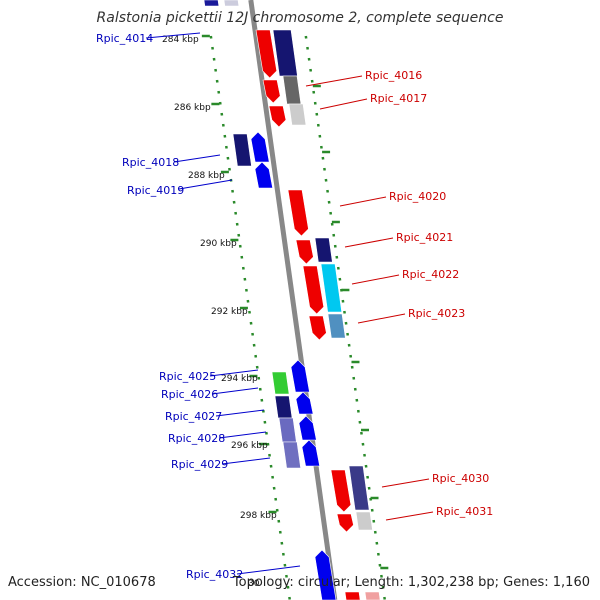 This screenshot has height=600, width=600. Describe the element at coordinates (464, 511) in the screenshot. I see `gene-label-rpic-4031: Rpic_4031` at that location.